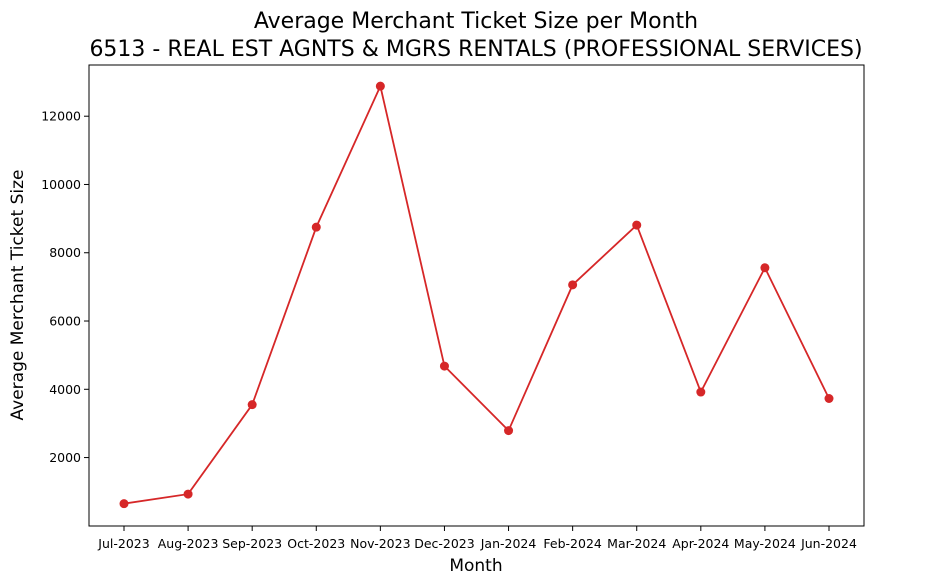  I want to click on x-tick-label: Jan-2024, so click(508, 543).